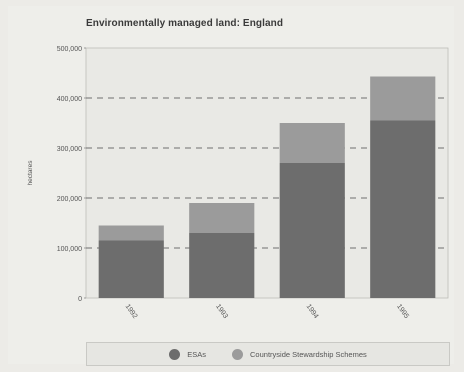  What do you see at coordinates (185, 23) in the screenshot?
I see `chart-title: Environmentally managed land: England` at bounding box center [185, 23].